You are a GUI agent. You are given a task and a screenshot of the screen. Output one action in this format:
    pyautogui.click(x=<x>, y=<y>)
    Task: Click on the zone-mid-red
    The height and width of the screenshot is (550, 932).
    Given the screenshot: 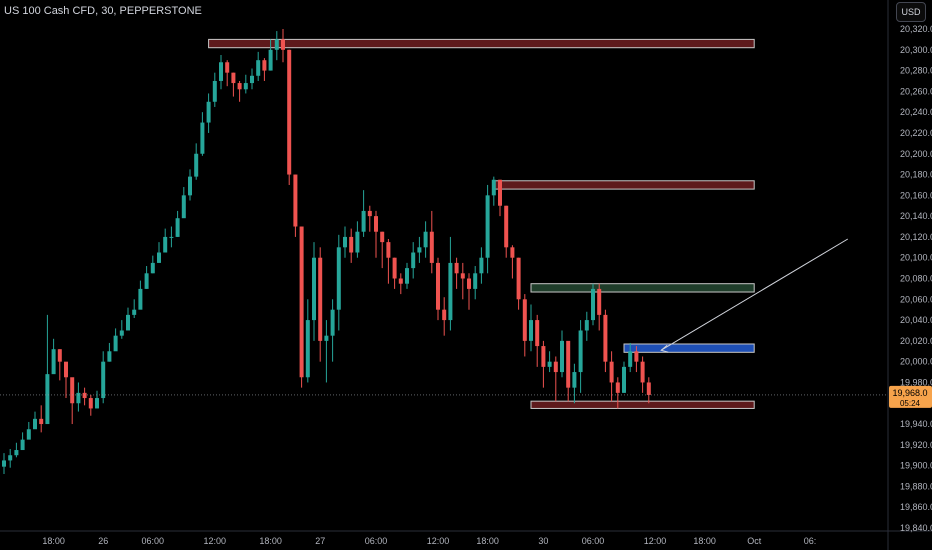 What is the action you would take?
    pyautogui.click(x=624, y=185)
    